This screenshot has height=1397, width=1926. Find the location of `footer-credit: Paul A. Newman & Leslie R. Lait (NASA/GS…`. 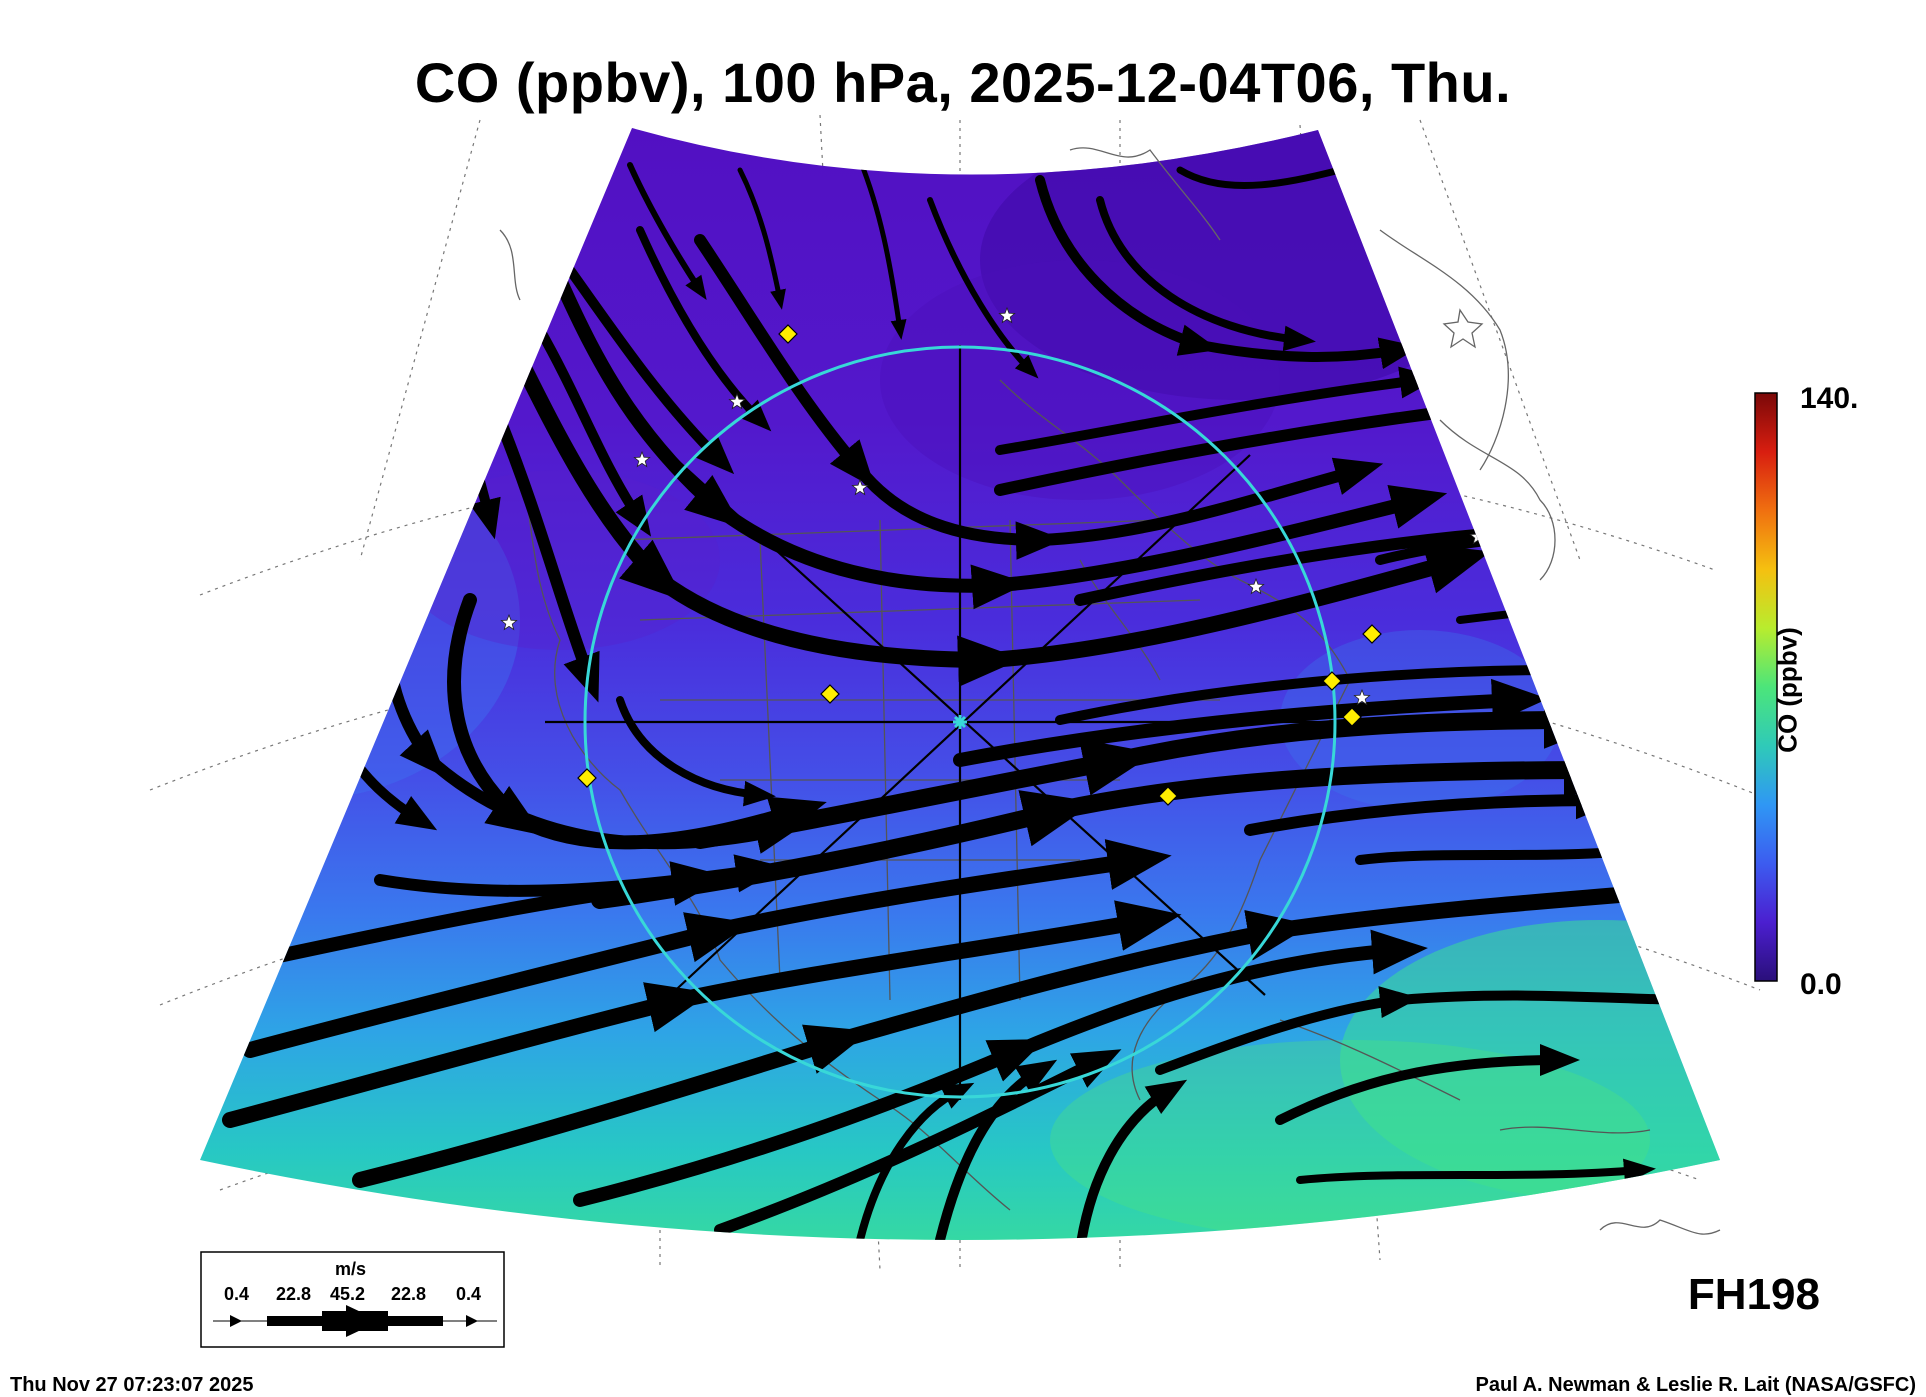

footer-credit: Paul A. Newman & Leslie R. Lait (NASA/GS… is located at coordinates (1695, 1385).